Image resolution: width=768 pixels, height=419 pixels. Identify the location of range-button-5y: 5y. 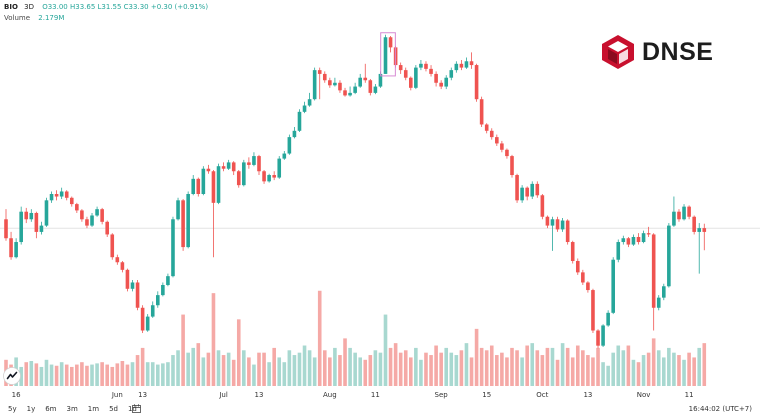
(12, 409).